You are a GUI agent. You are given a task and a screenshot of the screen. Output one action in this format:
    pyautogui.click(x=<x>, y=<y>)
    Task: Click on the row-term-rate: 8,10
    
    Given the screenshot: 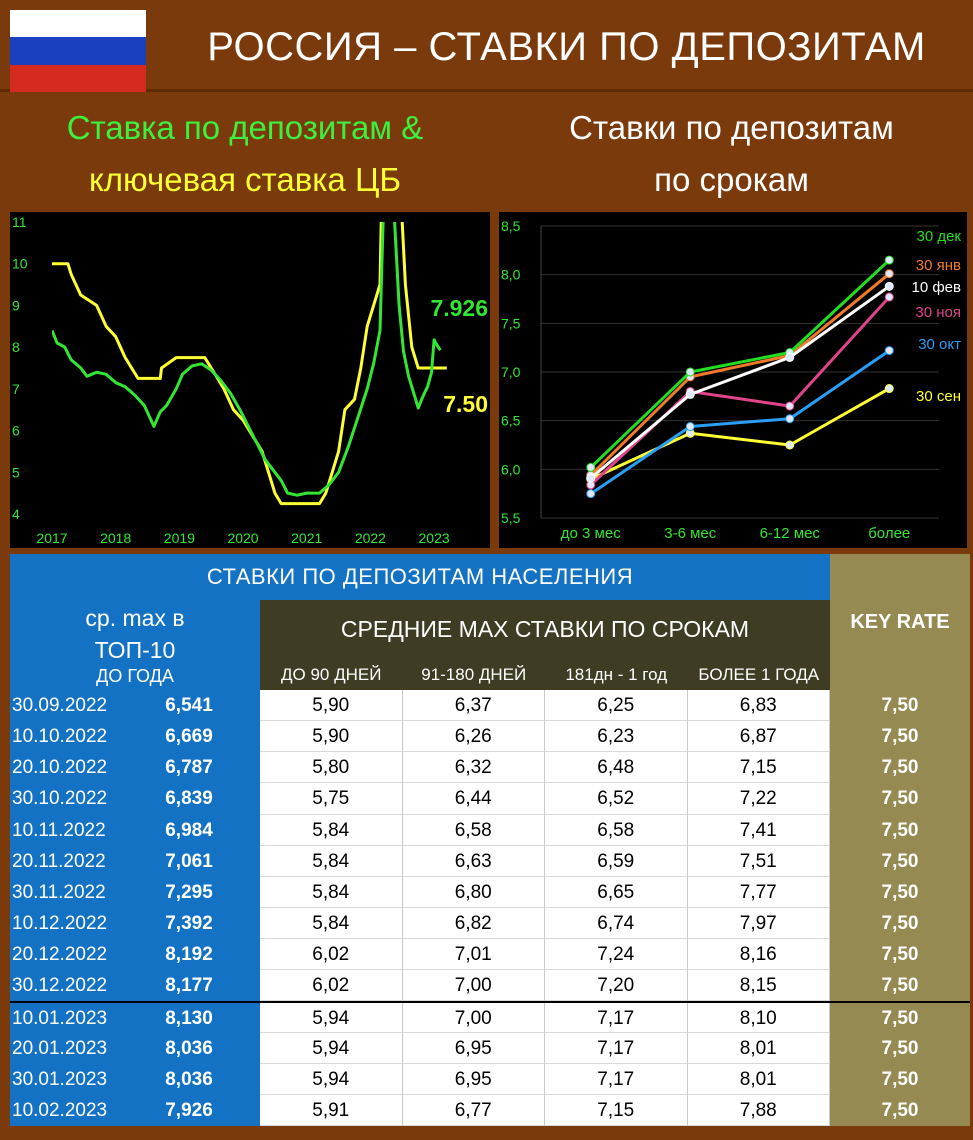 What is the action you would take?
    pyautogui.click(x=758, y=1018)
    